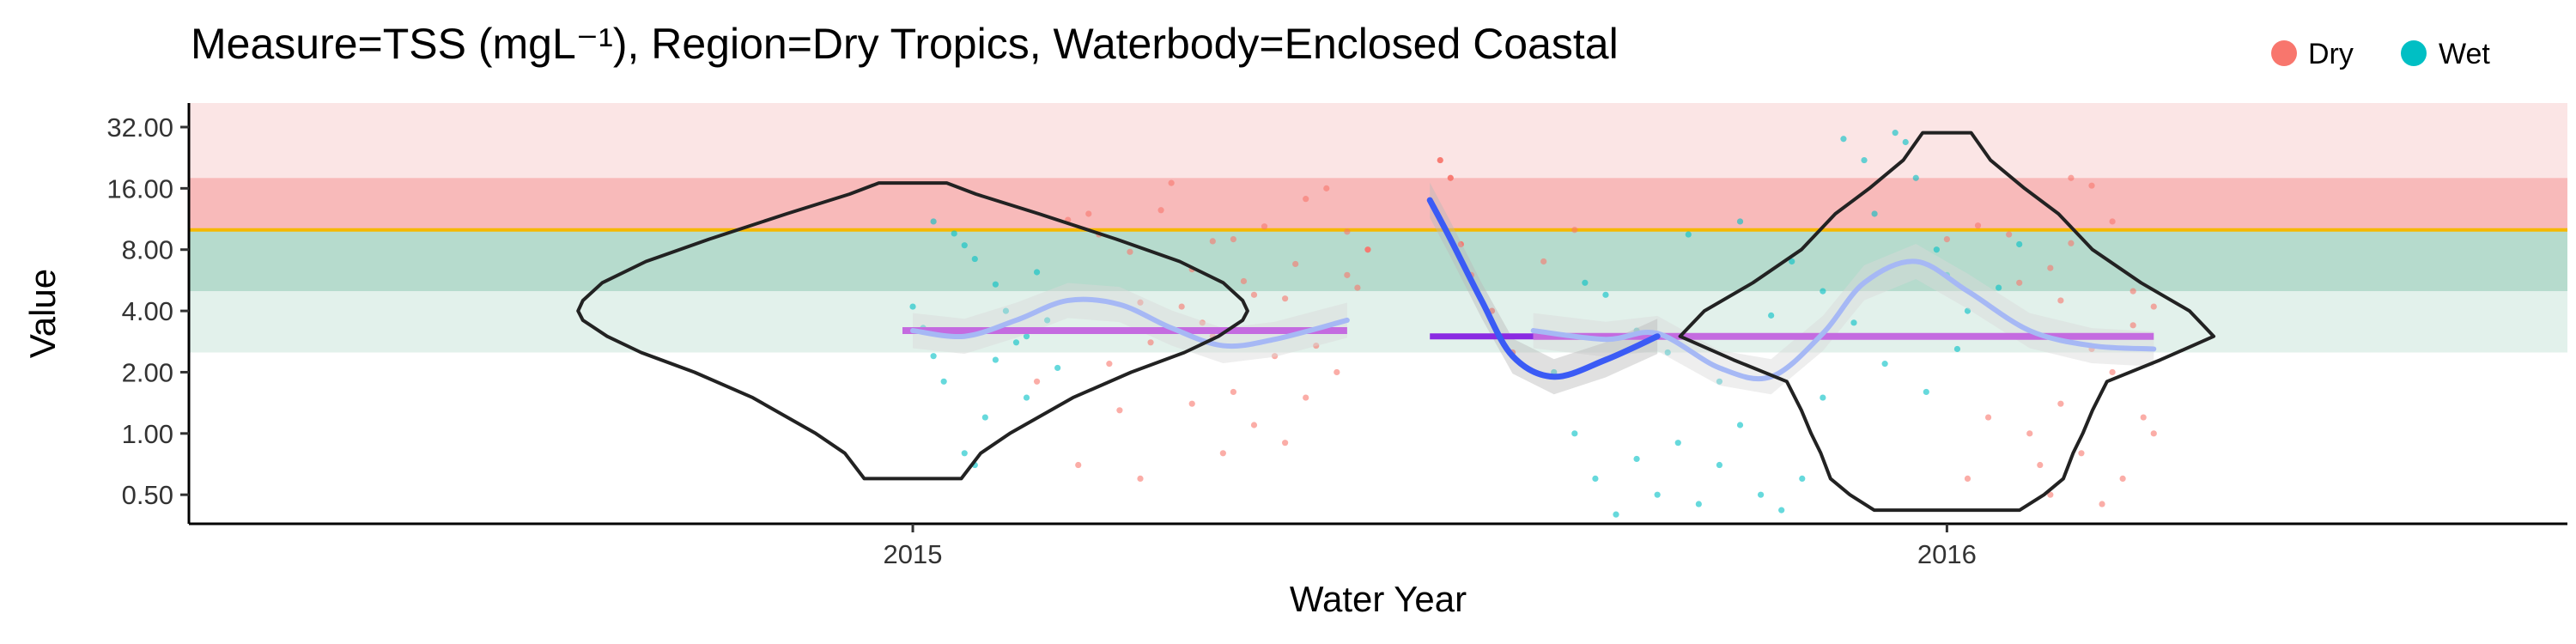  Describe the element at coordinates (2464, 54) in the screenshot. I see `legend-wet-label: Wet` at that location.